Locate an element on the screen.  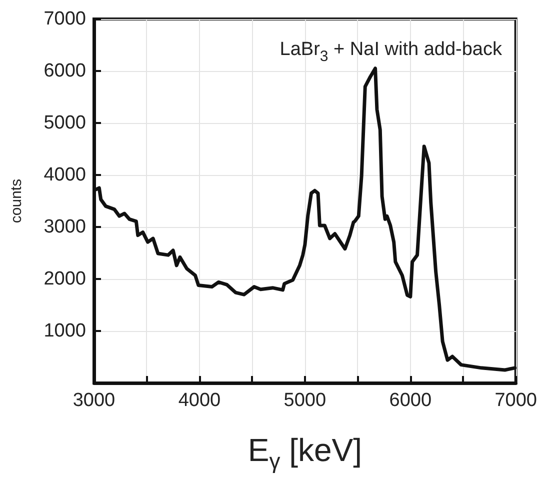
x-tick-label: 6000 is located at coordinates (410, 400).